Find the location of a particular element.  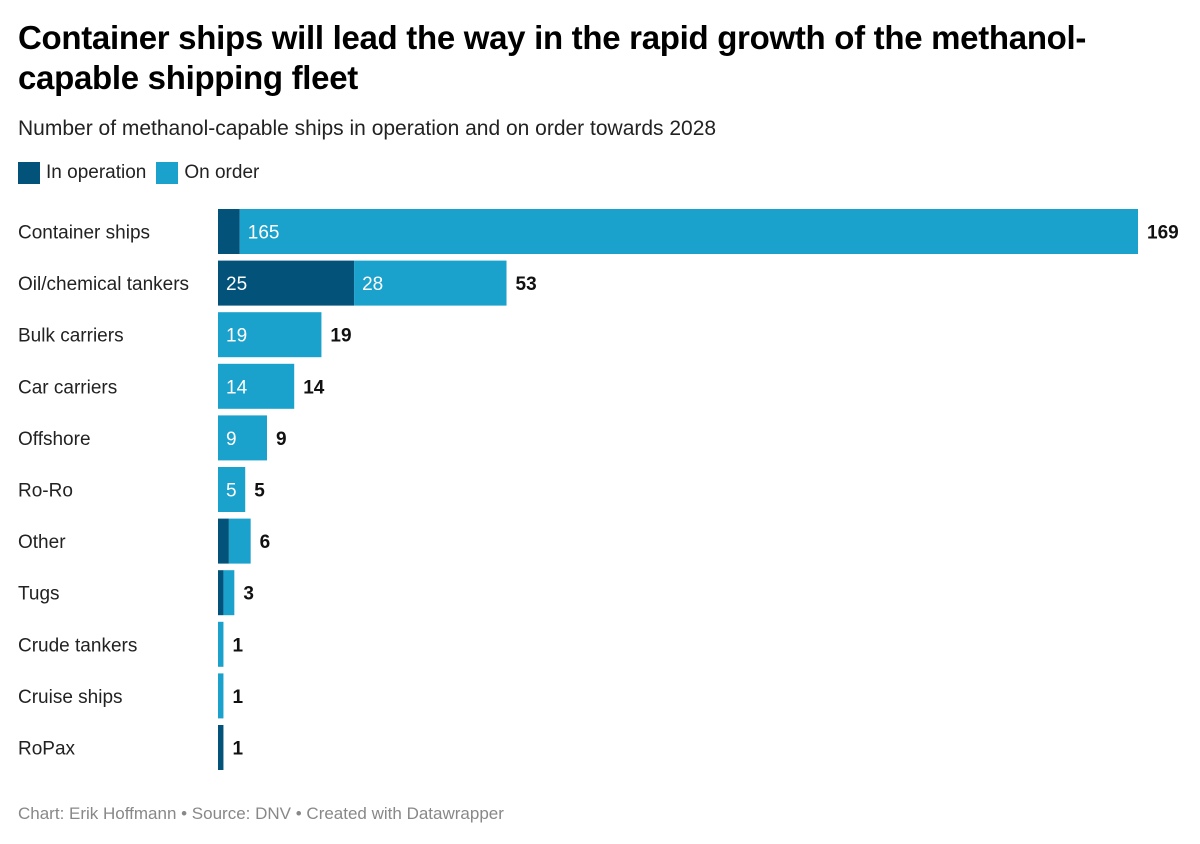

bar-container-ships-in-operation is located at coordinates (229, 231).